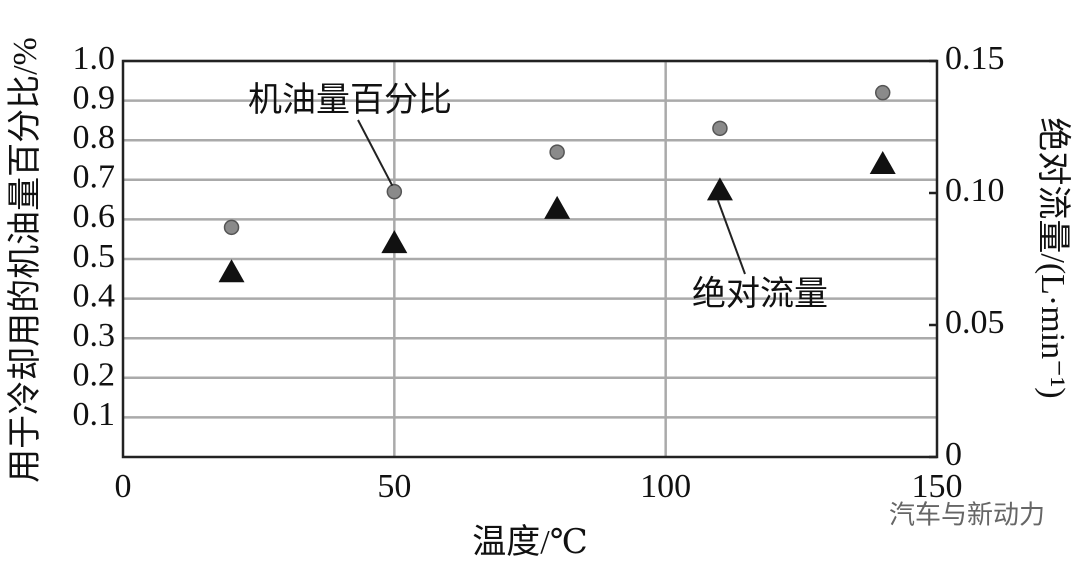 This screenshot has height=563, width=1080. What do you see at coordinates (94, 97) in the screenshot?
I see `y-tick-label: 0.9` at bounding box center [94, 97].